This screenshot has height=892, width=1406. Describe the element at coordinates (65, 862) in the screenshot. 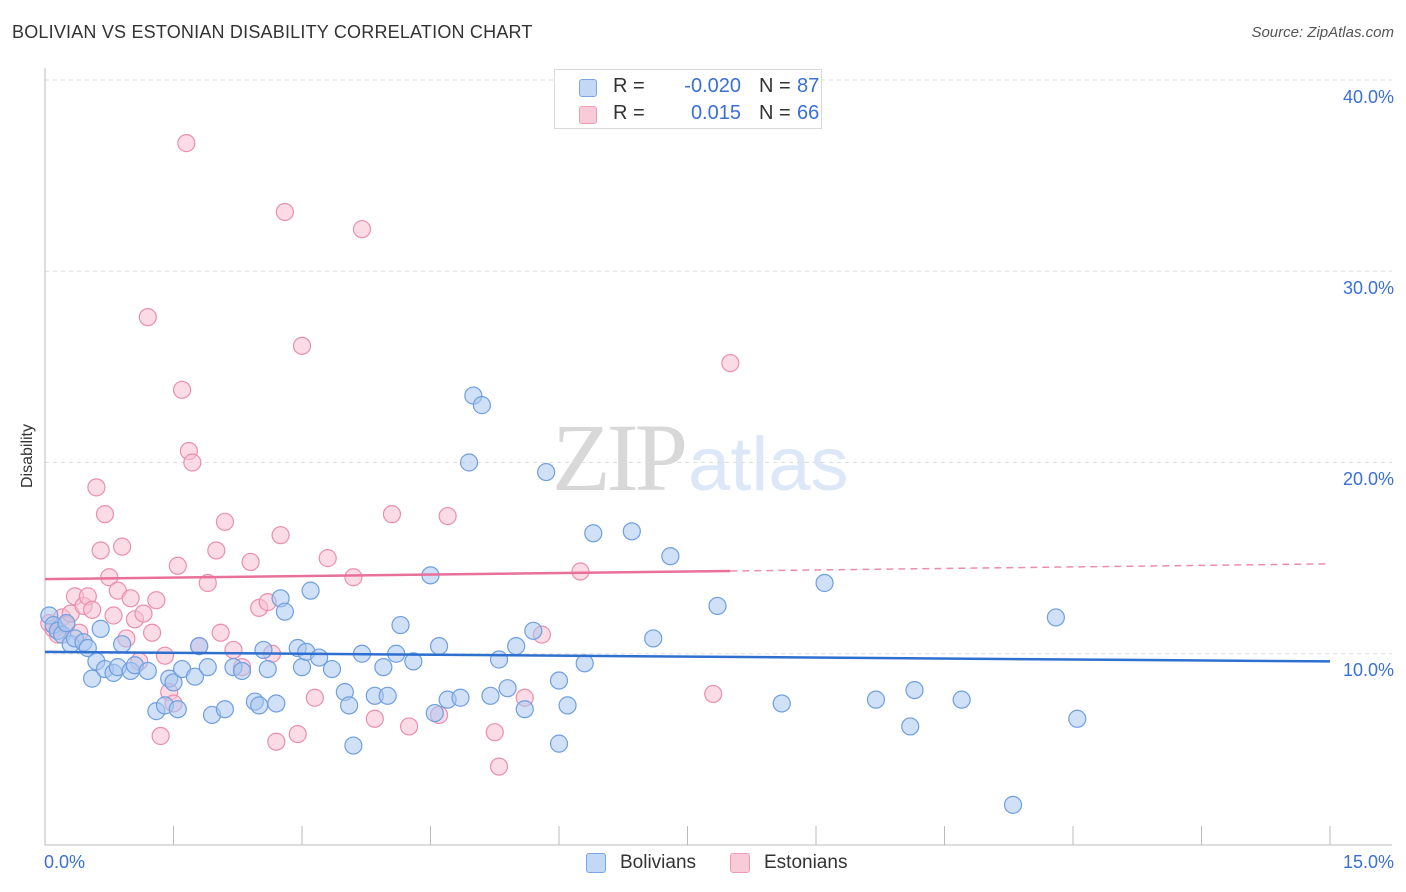

I see `x-tick-label: 0.0%` at that location.